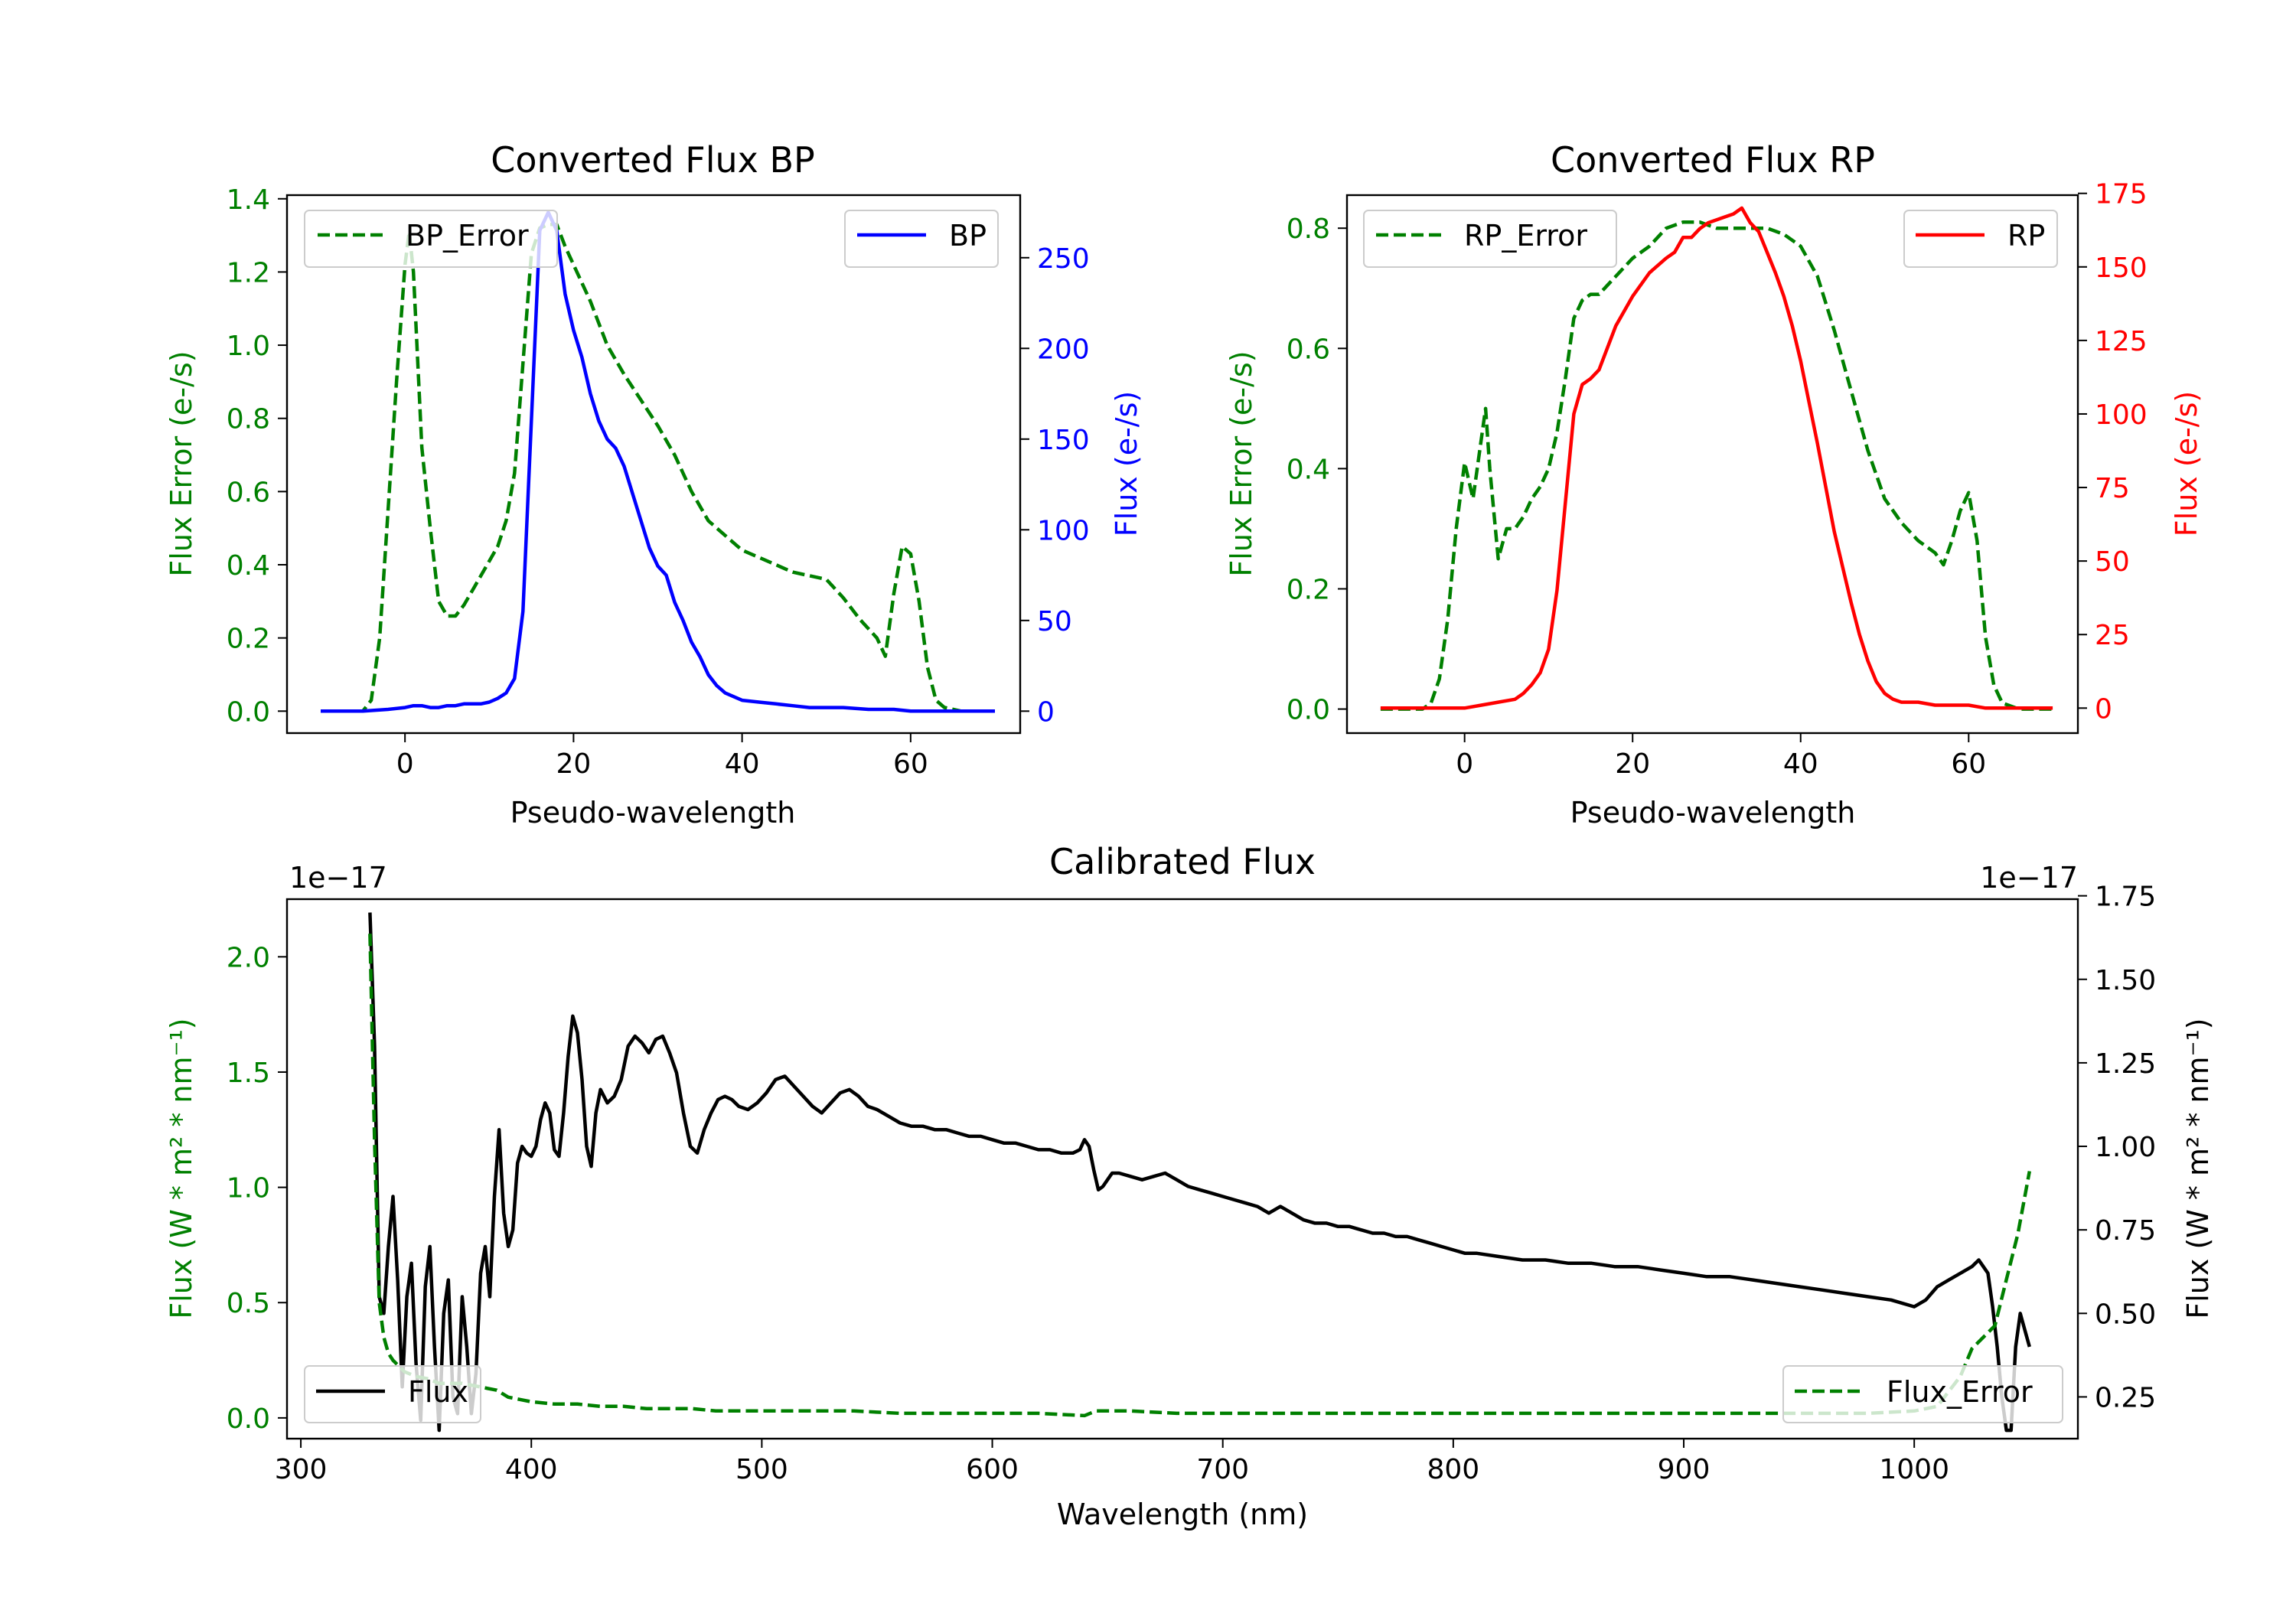 Image resolution: width=2296 pixels, height=1607 pixels. I want to click on bp-legend-right-box, so click(921, 239).